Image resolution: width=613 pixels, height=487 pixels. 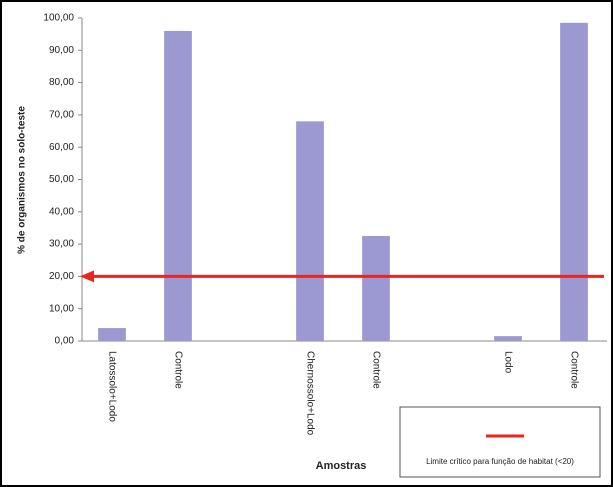 What do you see at coordinates (61, 276) in the screenshot?
I see `y-tick-label: 20,00` at bounding box center [61, 276].